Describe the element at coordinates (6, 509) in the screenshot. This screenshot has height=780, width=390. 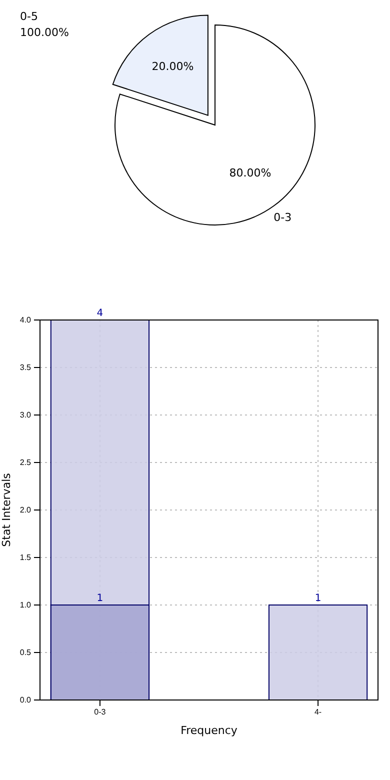
I see `y-axis-title: Stat Intervals` at that location.